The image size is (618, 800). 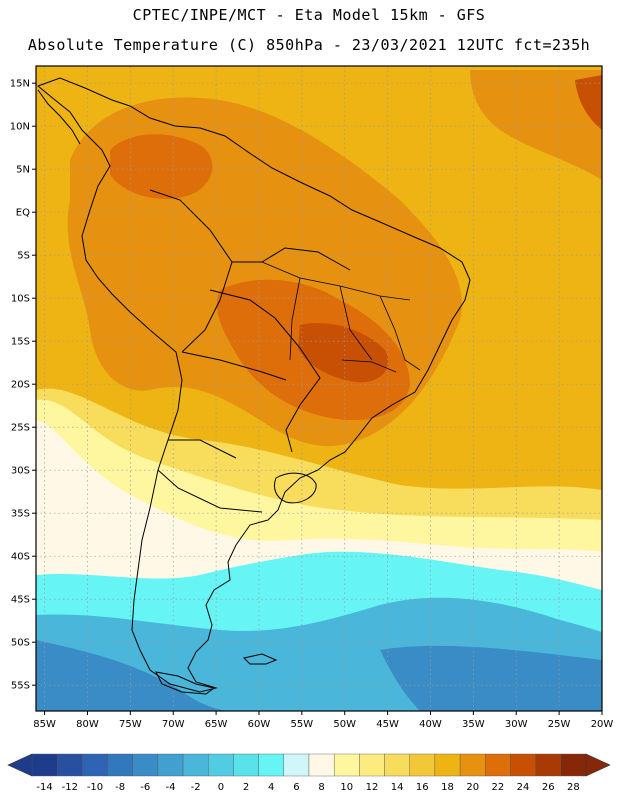 What do you see at coordinates (516, 724) in the screenshot?
I see `lon-label: 30W` at bounding box center [516, 724].